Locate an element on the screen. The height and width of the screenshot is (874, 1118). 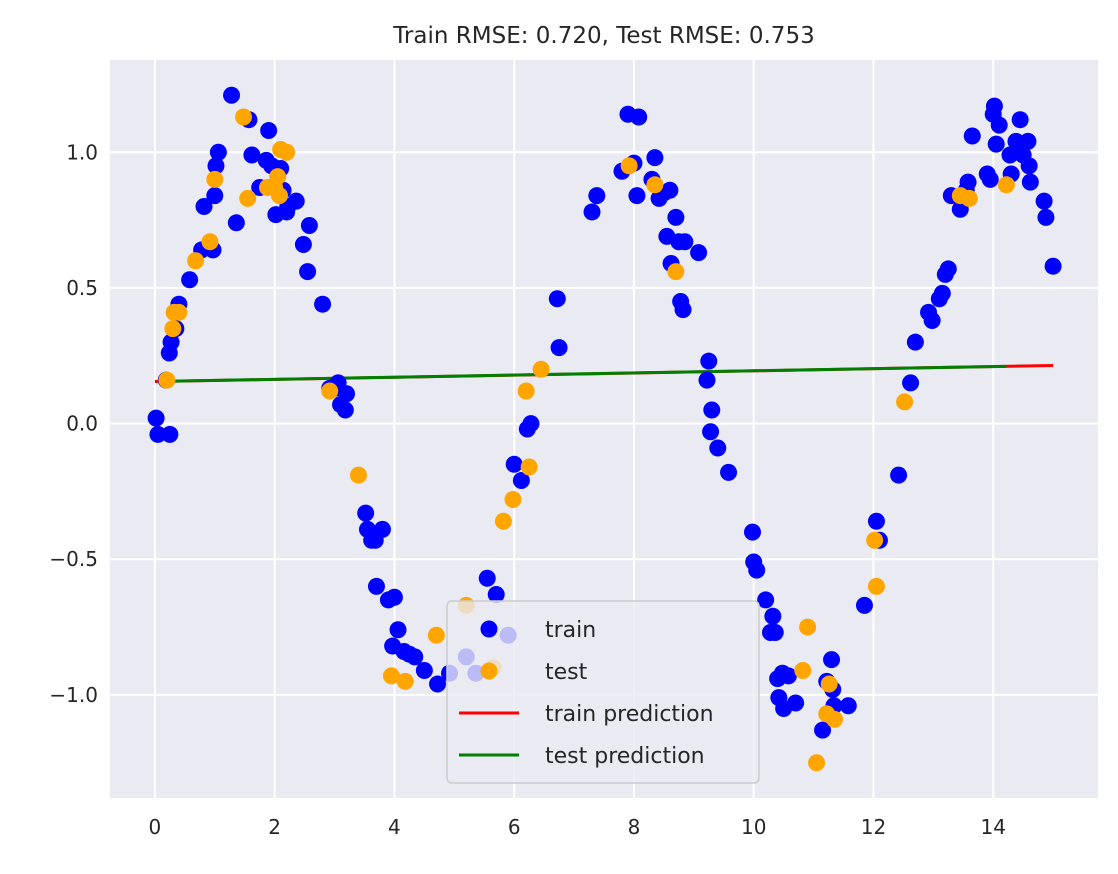
prediction-lines is located at coordinates (604, 374).